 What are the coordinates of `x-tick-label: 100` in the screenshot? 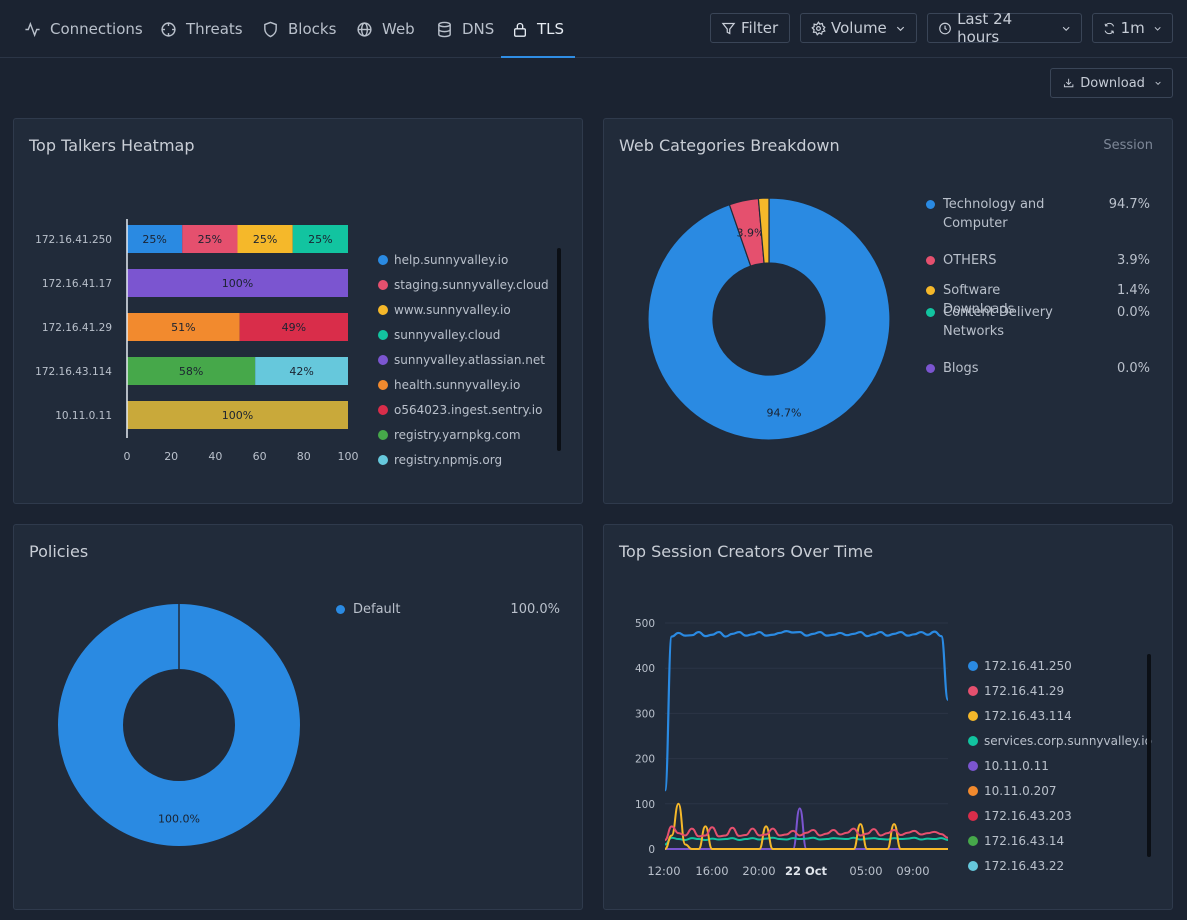 It's located at (348, 456).